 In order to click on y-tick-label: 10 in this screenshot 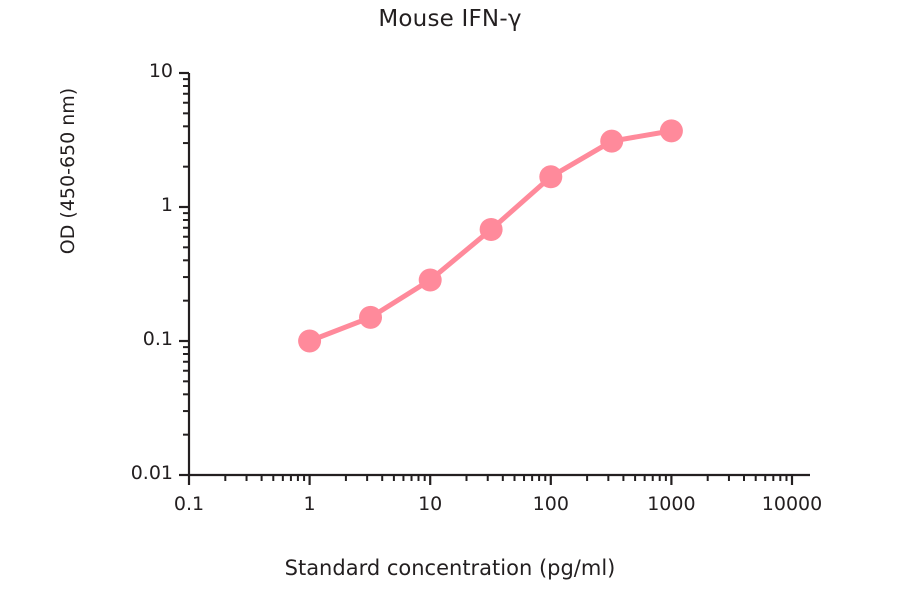, I will do `click(160, 71)`.